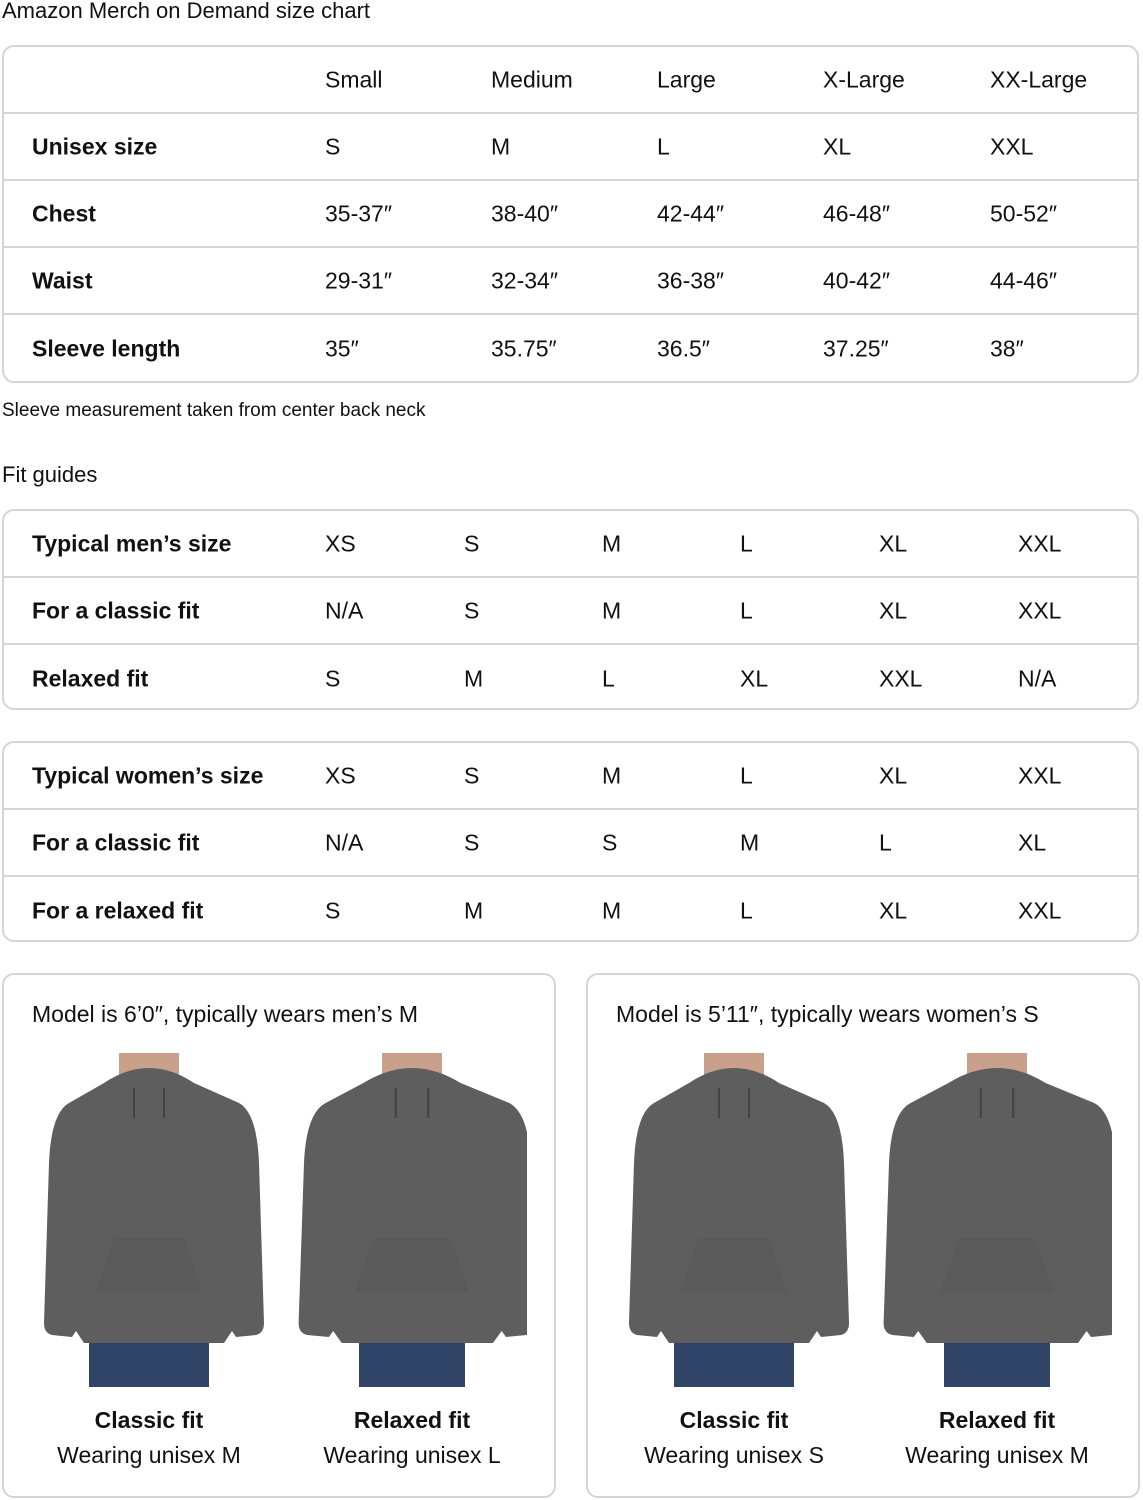 The height and width of the screenshot is (1500, 1143). Describe the element at coordinates (412, 1455) in the screenshot. I see `wearing-label: Wearing unisex L` at that location.